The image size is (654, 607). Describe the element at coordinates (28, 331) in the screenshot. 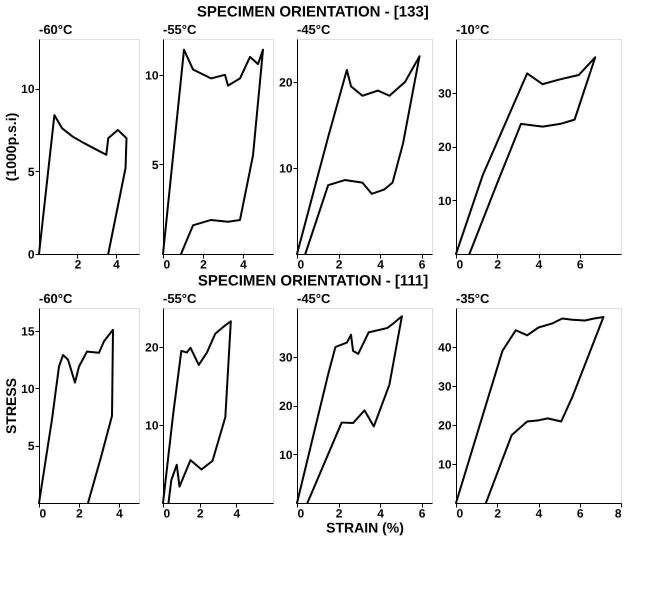

I see `y-tick-label: 15` at that location.